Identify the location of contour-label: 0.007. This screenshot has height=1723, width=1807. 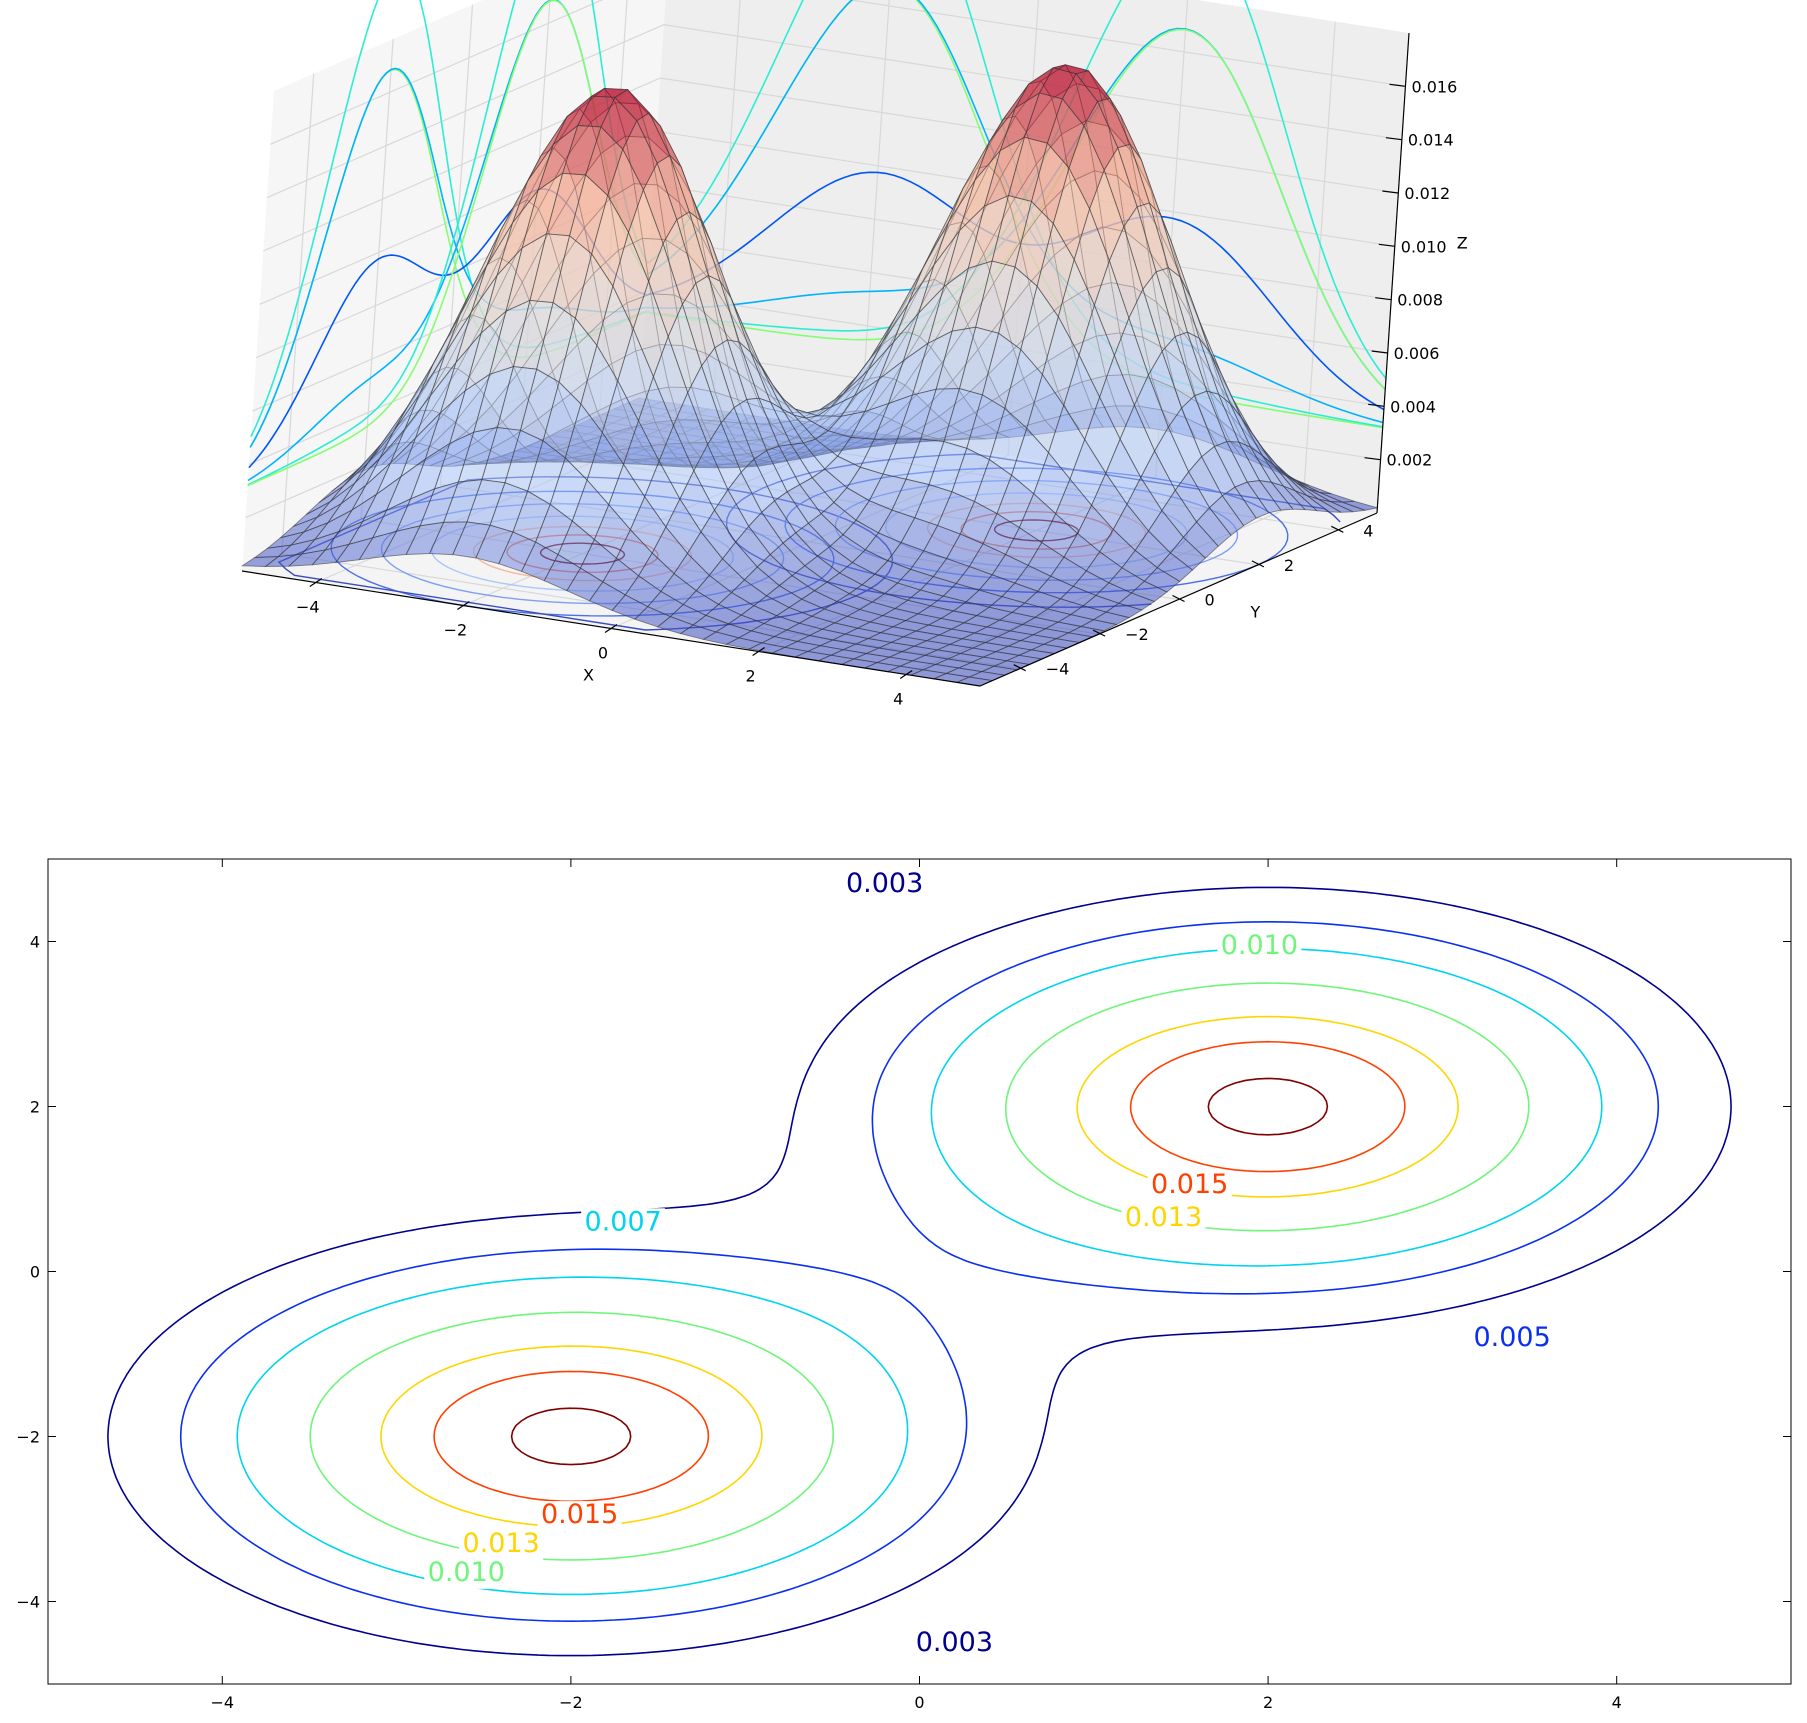
(623, 1221).